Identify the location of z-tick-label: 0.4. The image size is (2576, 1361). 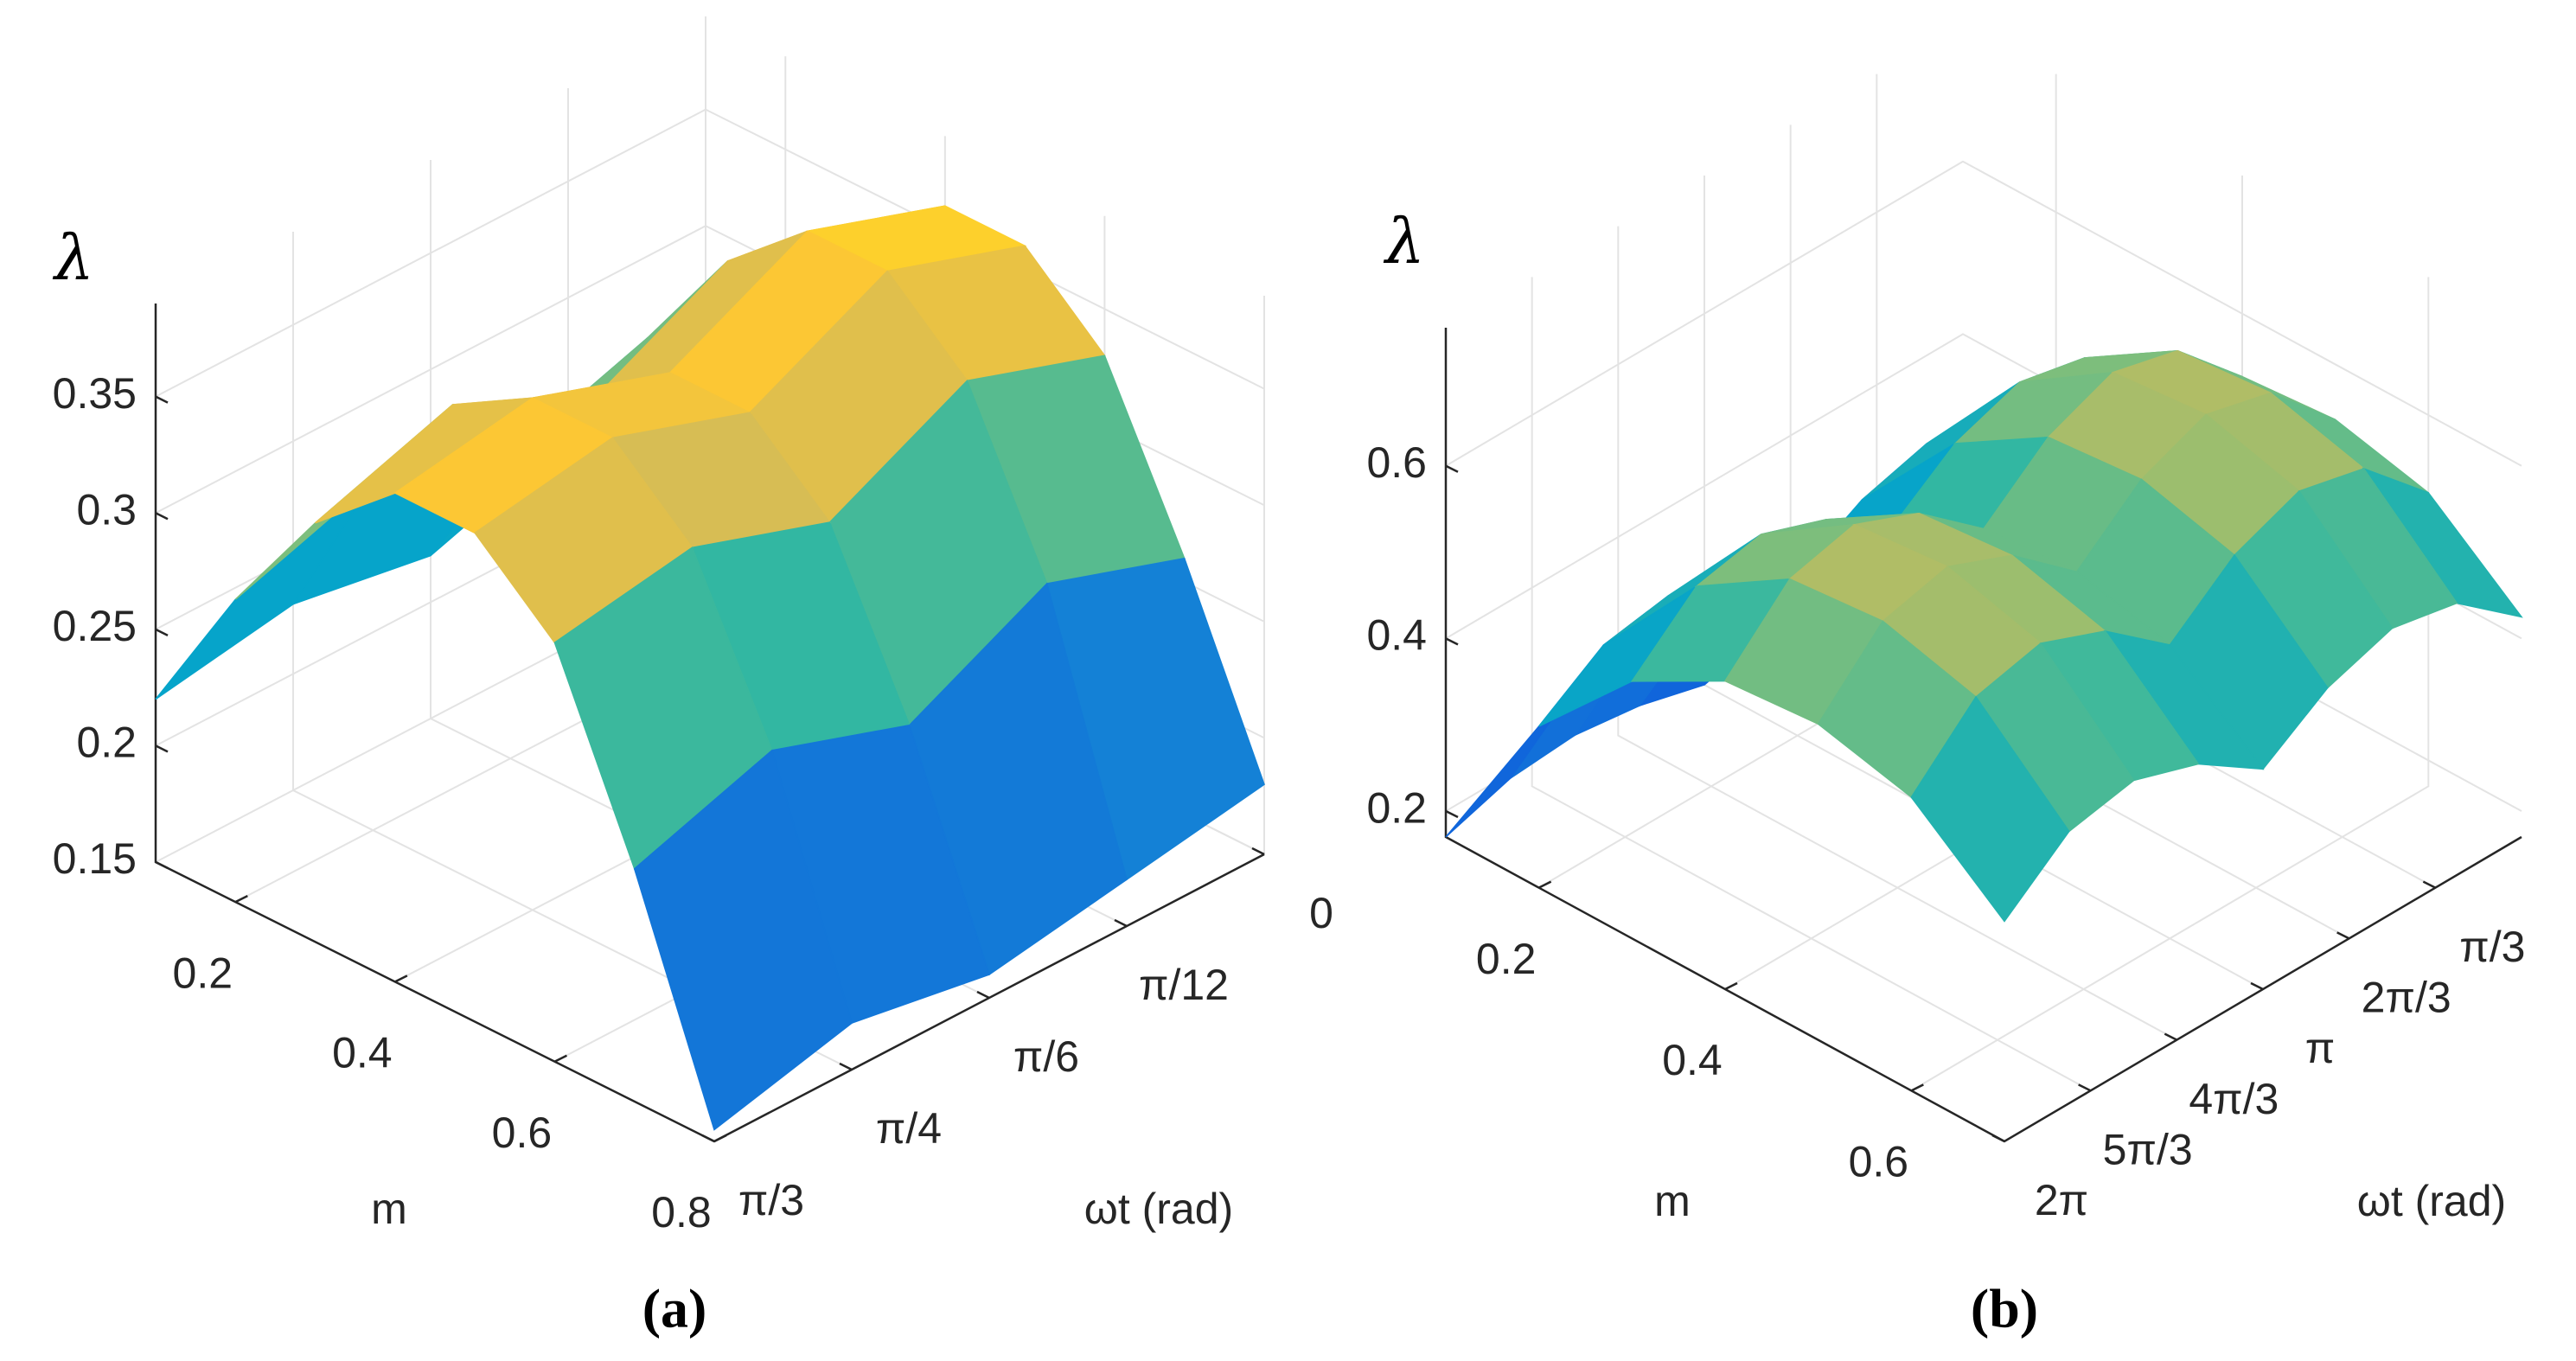
(1396, 635).